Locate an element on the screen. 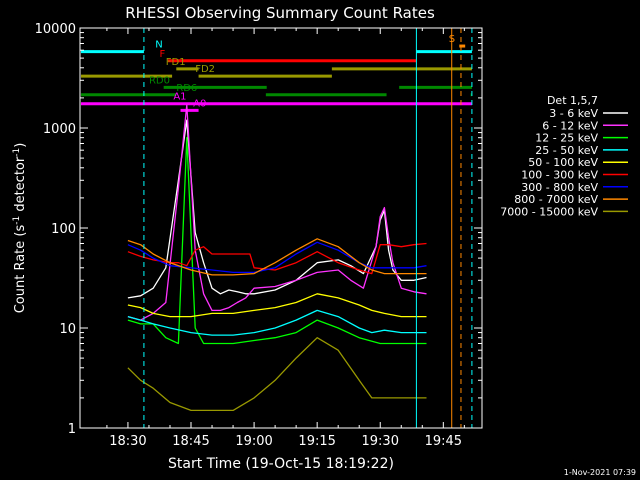 This screenshot has height=480, width=640. y-axis-label-part: Count Rate (s is located at coordinates (20, 269).